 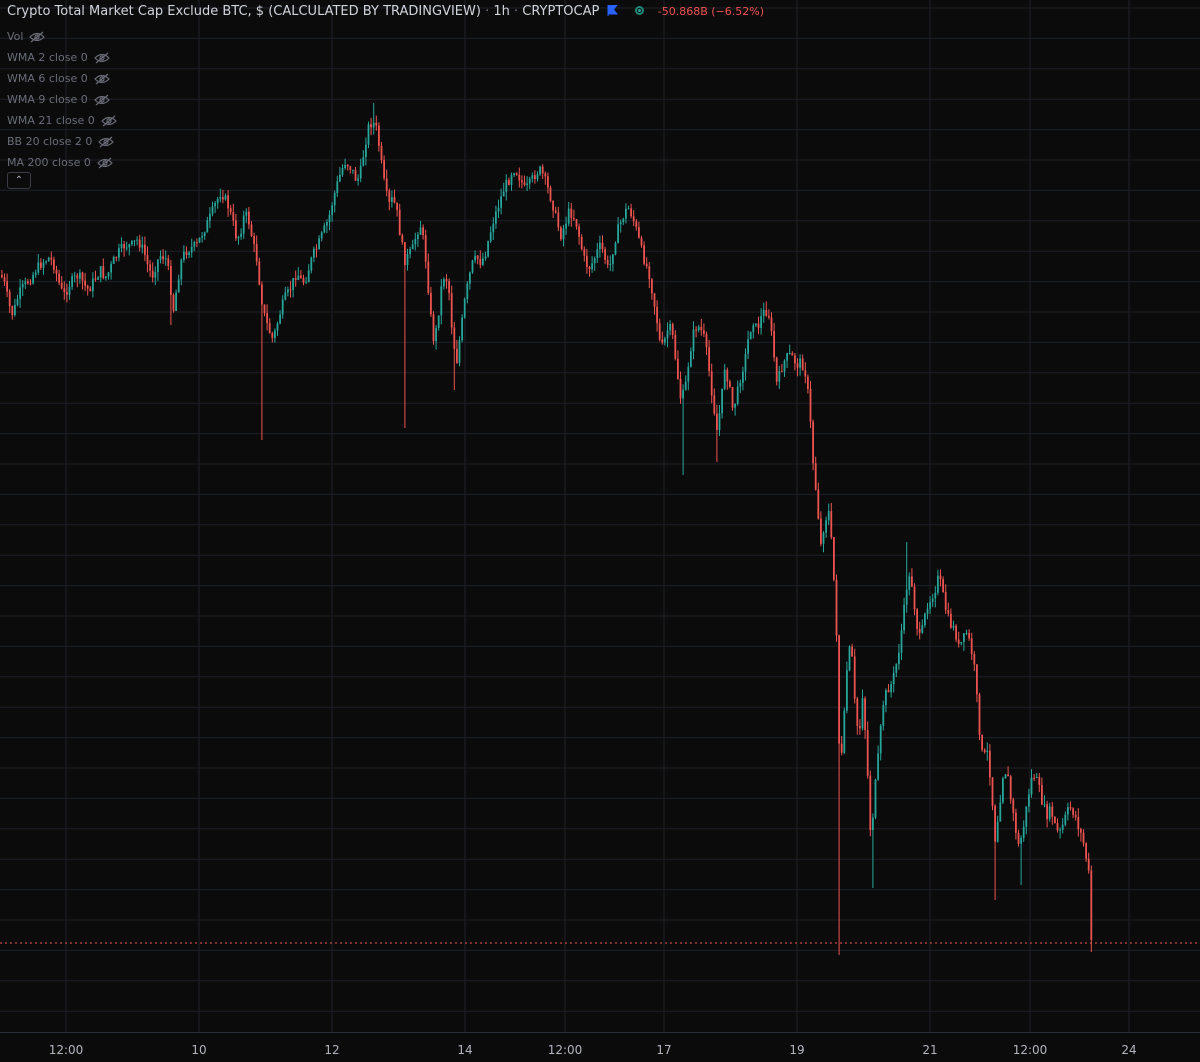 I want to click on indicator-label: Vol, so click(x=15, y=36).